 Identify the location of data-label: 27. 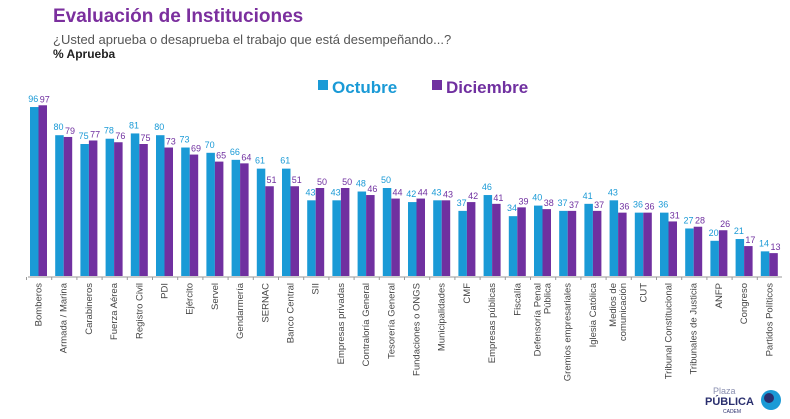
(688, 220).